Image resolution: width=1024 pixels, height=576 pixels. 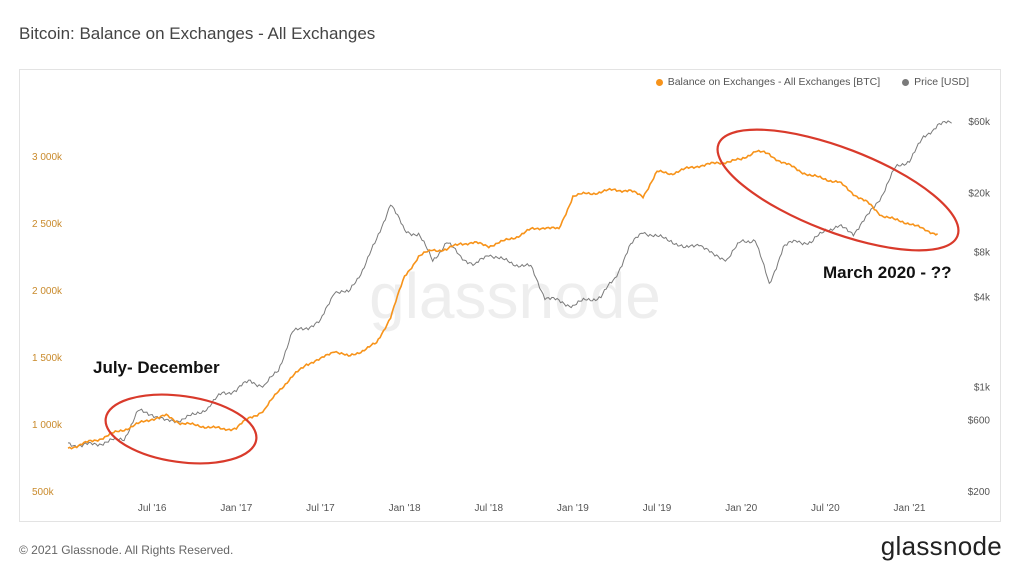 What do you see at coordinates (515, 296) in the screenshot?
I see `watermark: glassnode` at bounding box center [515, 296].